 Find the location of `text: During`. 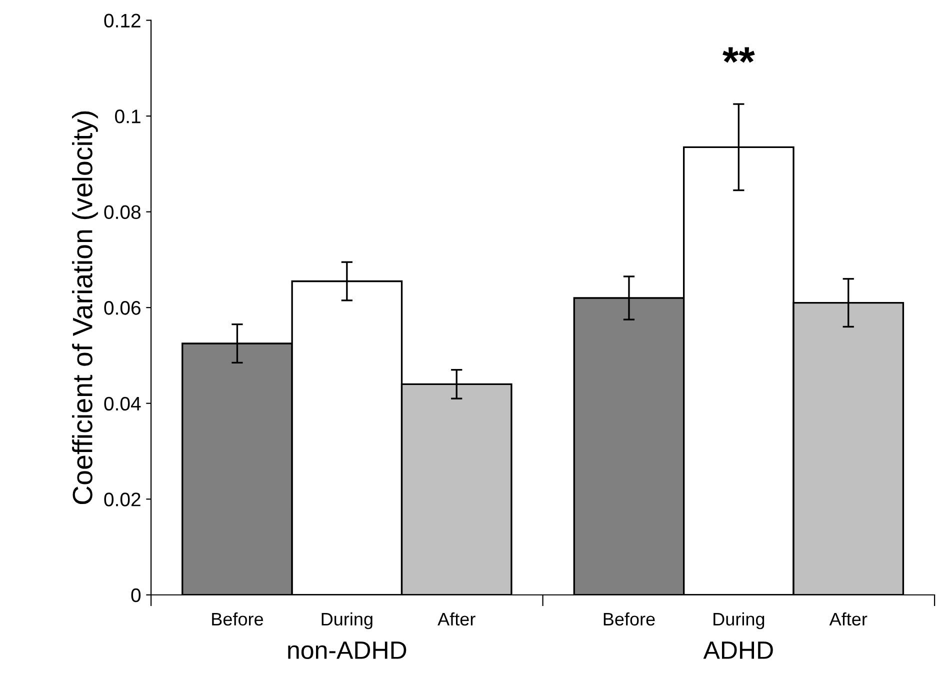

text: During is located at coordinates (739, 621).